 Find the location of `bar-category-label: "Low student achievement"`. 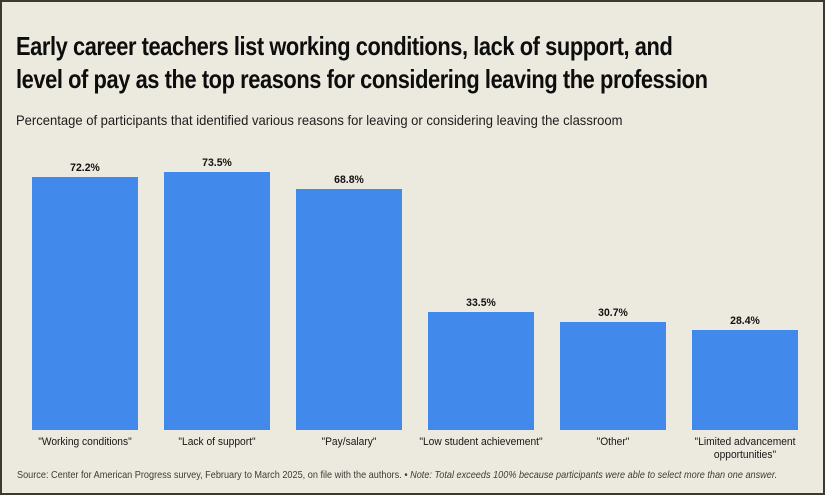

bar-category-label: "Low student achievement" is located at coordinates (481, 442).